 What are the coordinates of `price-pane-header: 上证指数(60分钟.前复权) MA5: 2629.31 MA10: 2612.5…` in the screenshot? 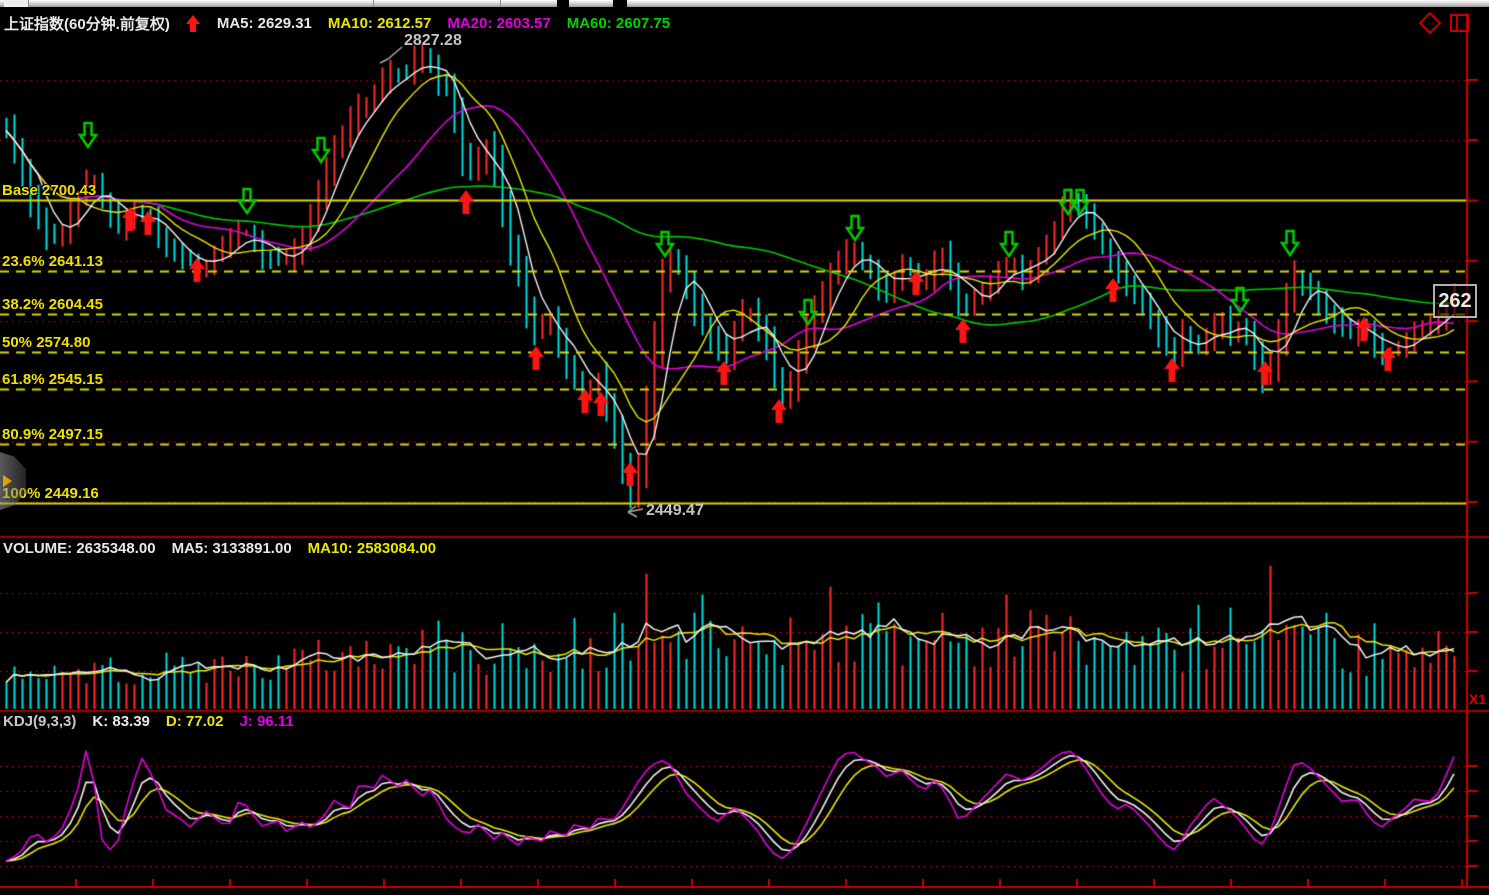 It's located at (345, 23).